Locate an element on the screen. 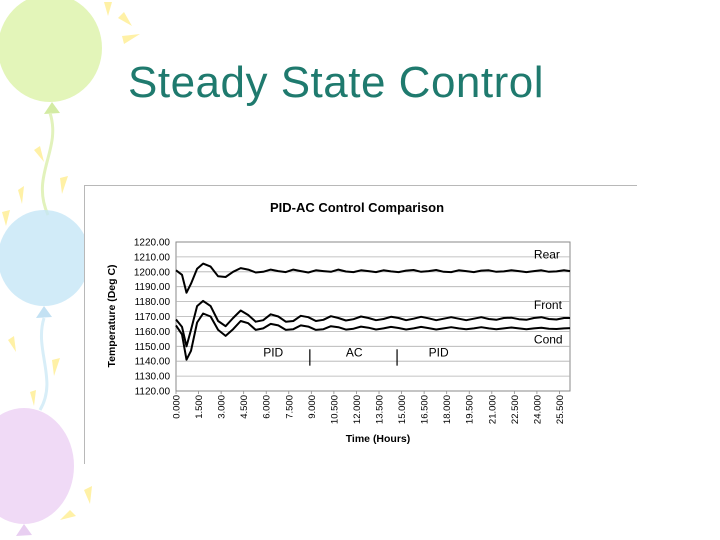 This screenshot has height=540, width=720. x-tick-label: 25.500 is located at coordinates (560, 409).